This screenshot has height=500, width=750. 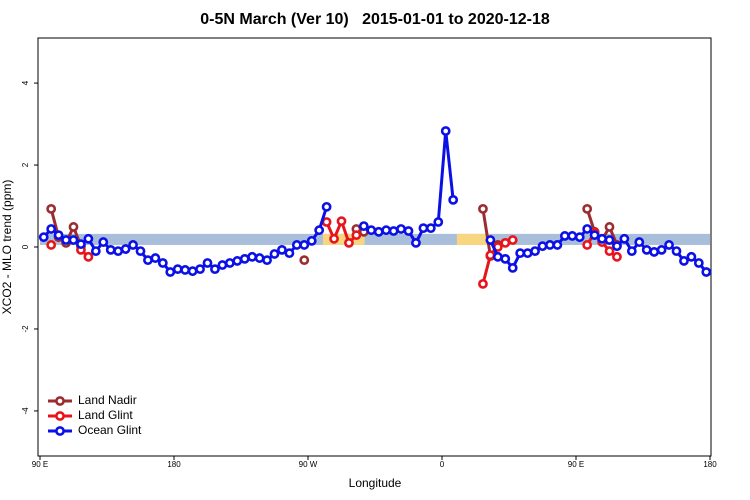 What do you see at coordinates (7, 247) in the screenshot?
I see `y-axis-label: XCO2 - MLO trend (ppm)` at bounding box center [7, 247].